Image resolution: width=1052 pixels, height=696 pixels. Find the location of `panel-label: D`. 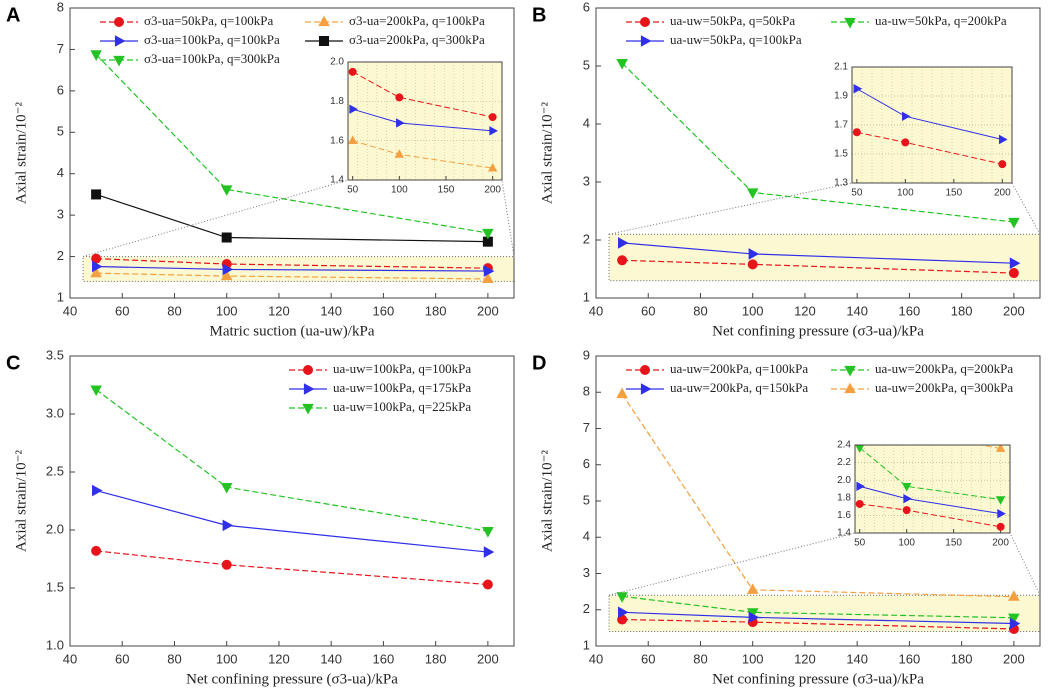

panel-label: D is located at coordinates (539, 363).